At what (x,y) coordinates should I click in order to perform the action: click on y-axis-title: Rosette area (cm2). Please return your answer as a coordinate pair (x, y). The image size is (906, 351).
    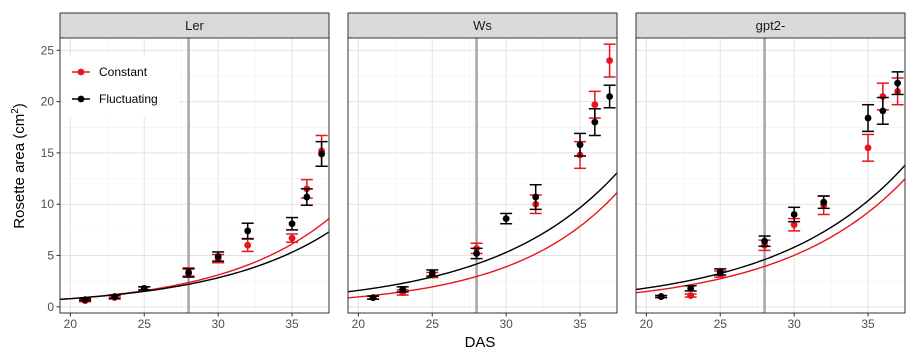
    Looking at the image, I should click on (19, 166).